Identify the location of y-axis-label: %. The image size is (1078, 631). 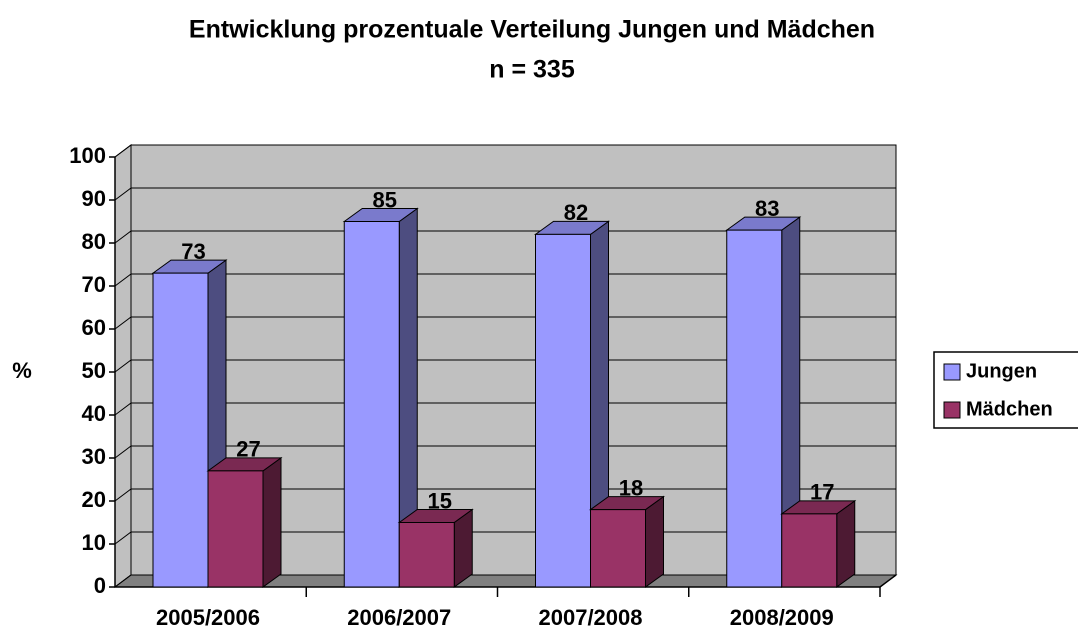
(22, 370).